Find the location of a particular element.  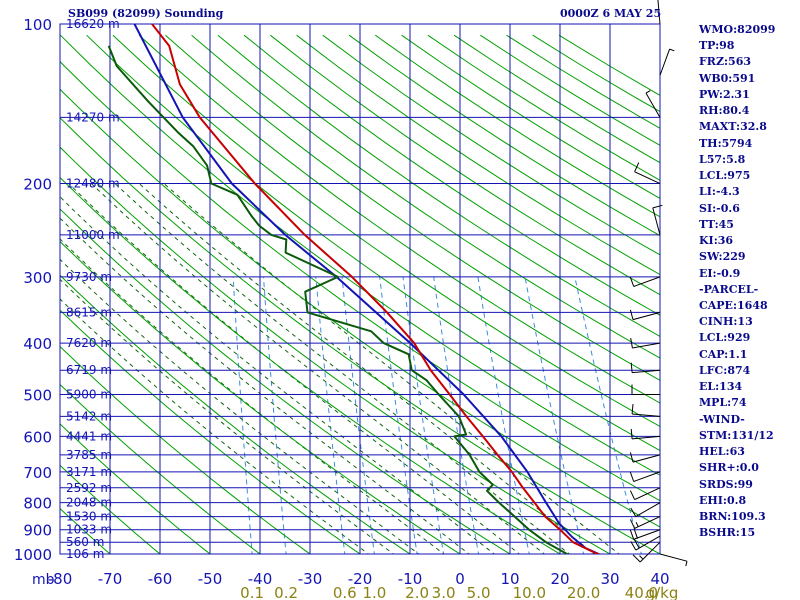

mixing-ratio-label: 40.0 is located at coordinates (641, 592).